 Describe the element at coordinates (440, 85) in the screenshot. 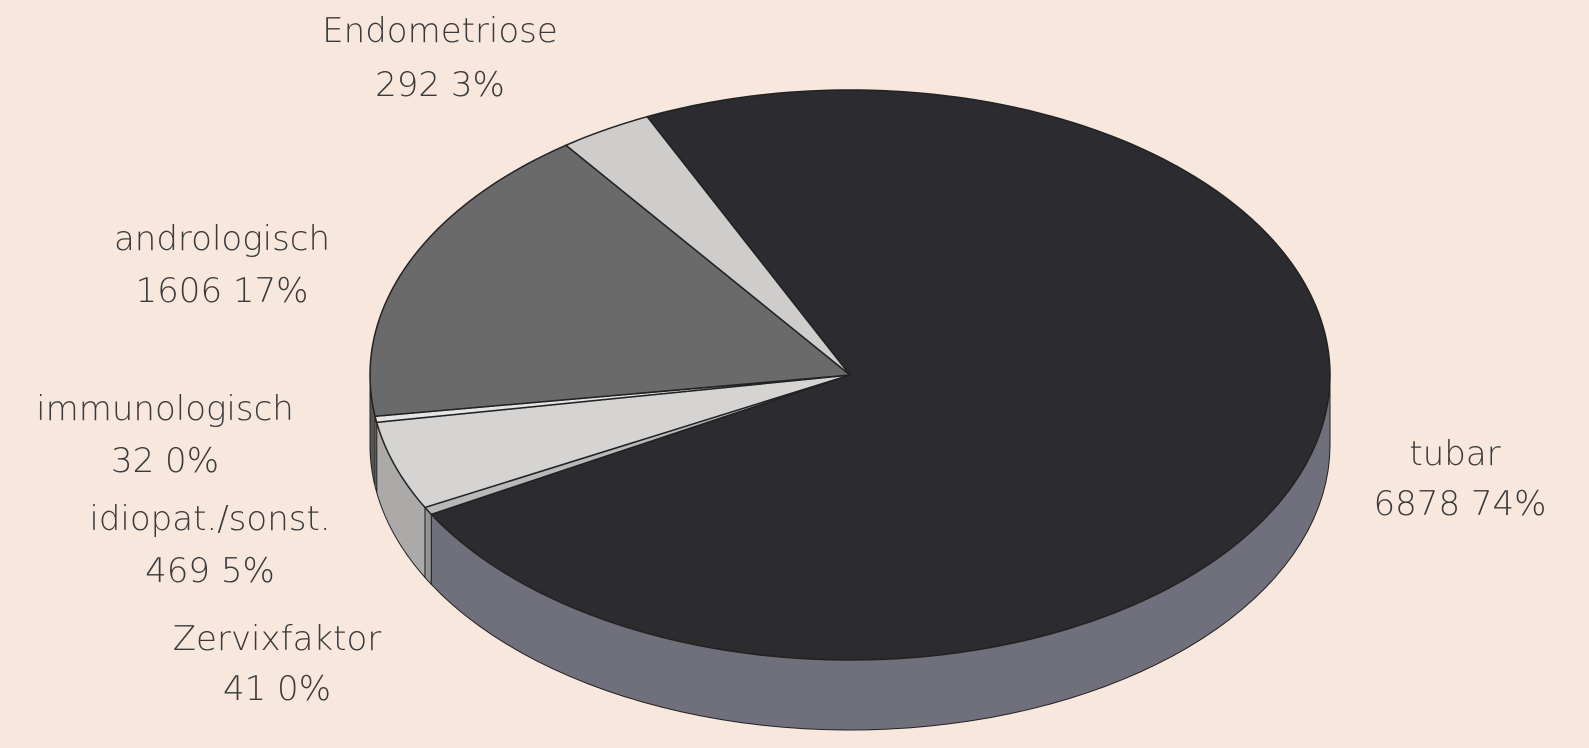

I see `slice-value: 292 3%` at that location.